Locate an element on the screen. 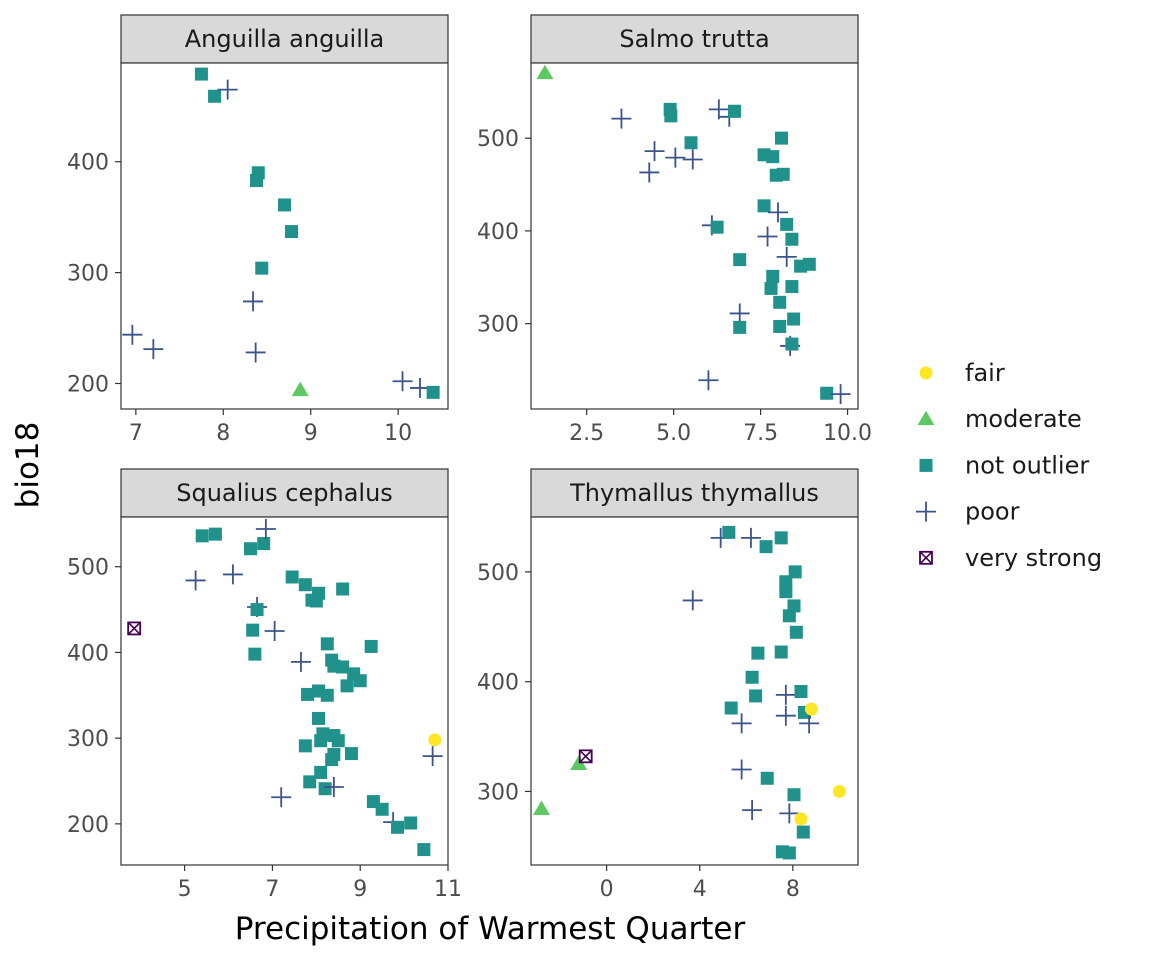  y-tick-label: 200 is located at coordinates (88, 825).